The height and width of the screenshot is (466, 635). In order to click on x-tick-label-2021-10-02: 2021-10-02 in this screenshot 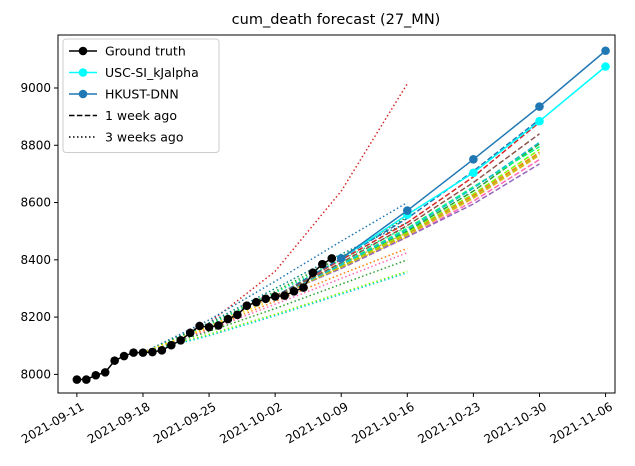, I will do `click(250, 422)`.